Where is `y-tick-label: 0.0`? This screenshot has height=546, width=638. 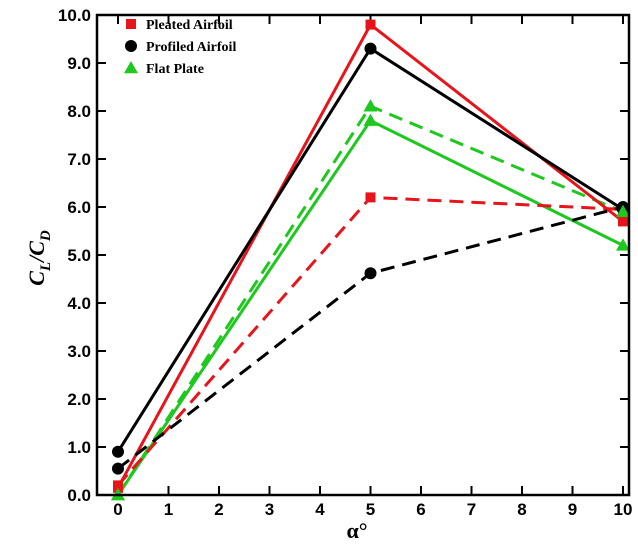 y-tick-label: 0.0 is located at coordinates (79, 495).